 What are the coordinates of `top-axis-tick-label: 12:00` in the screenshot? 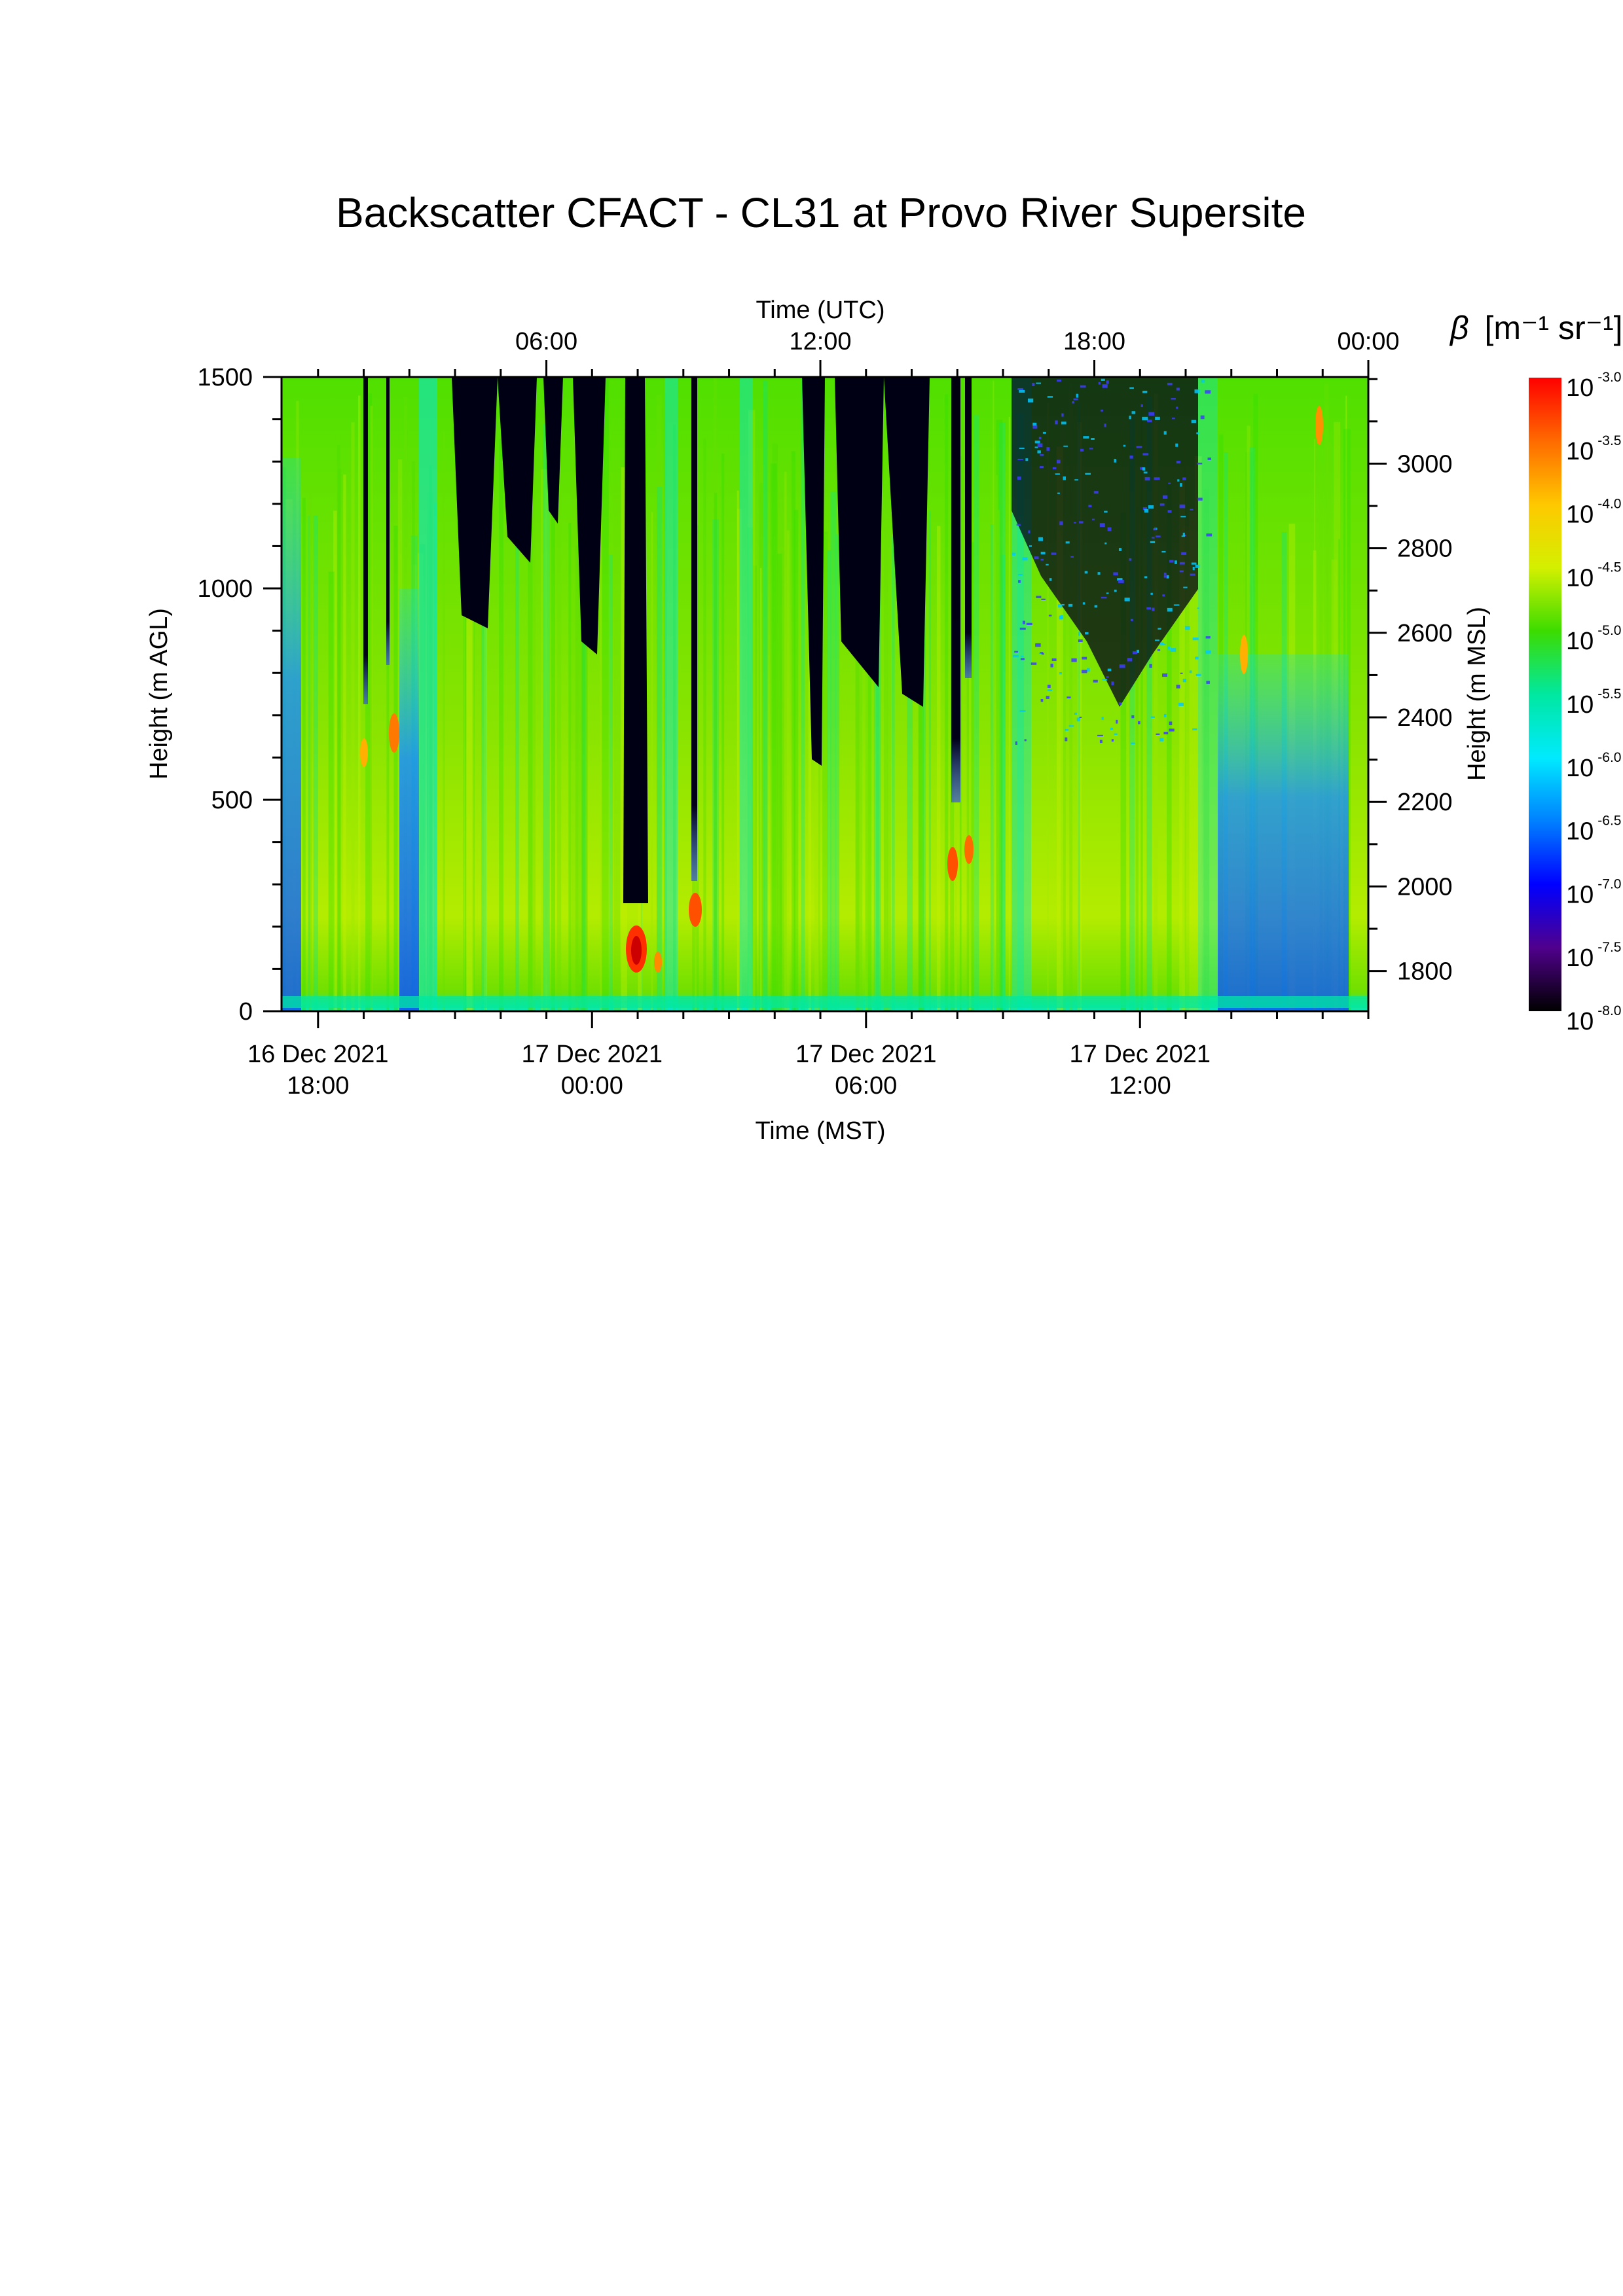 It's located at (820, 341).